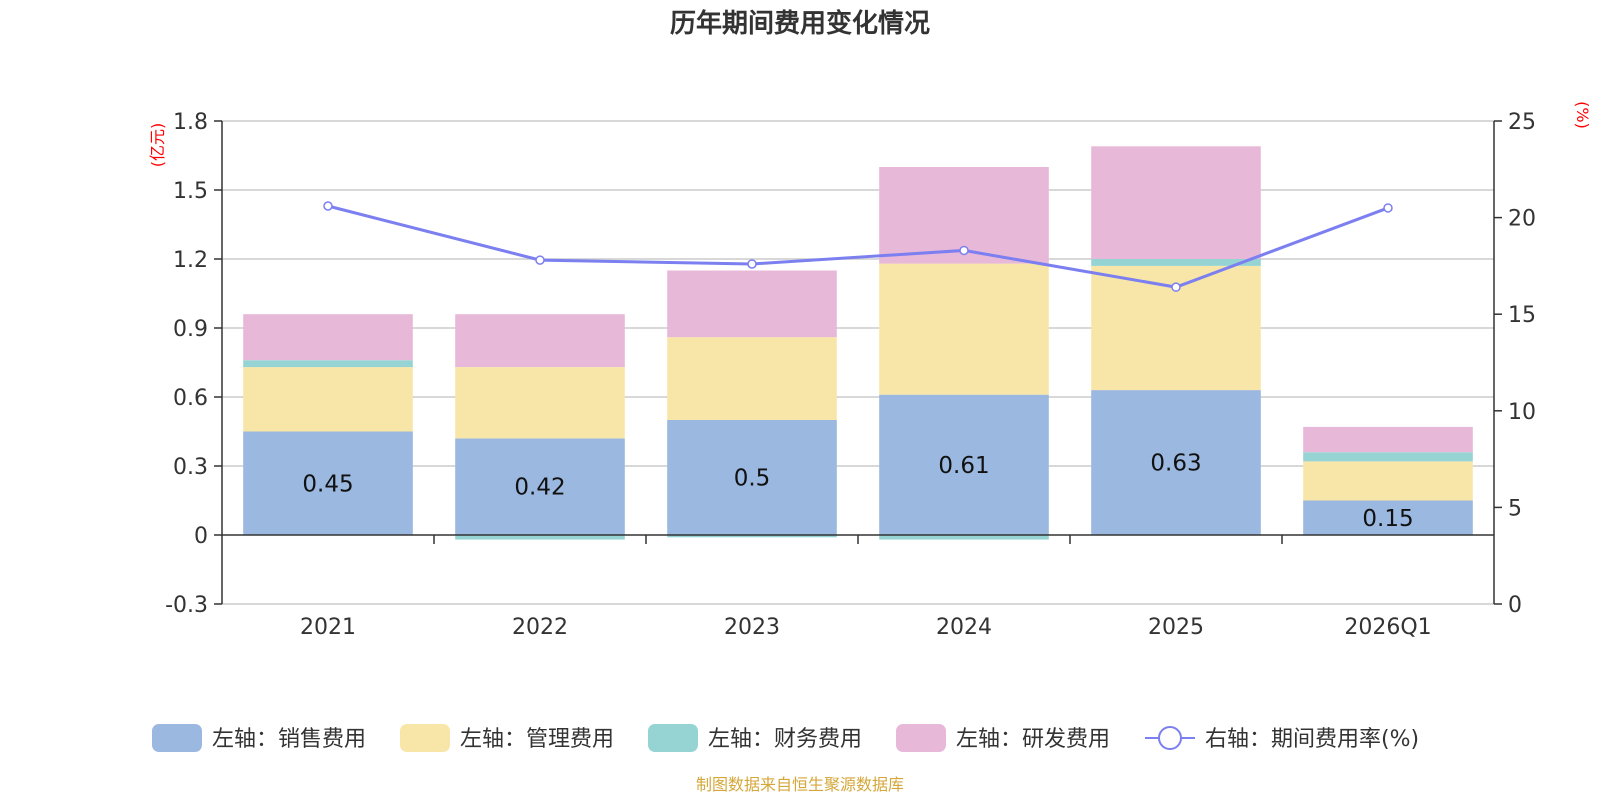 This screenshot has height=800, width=1600. What do you see at coordinates (752, 627) in the screenshot?
I see `category-label: 2023` at bounding box center [752, 627].